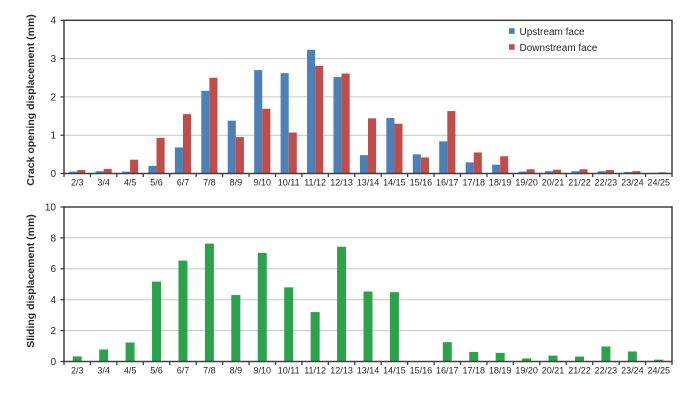 The image size is (698, 403). Describe the element at coordinates (31, 281) in the screenshot. I see `svg-text: Sliding displacement (mm)` at that location.